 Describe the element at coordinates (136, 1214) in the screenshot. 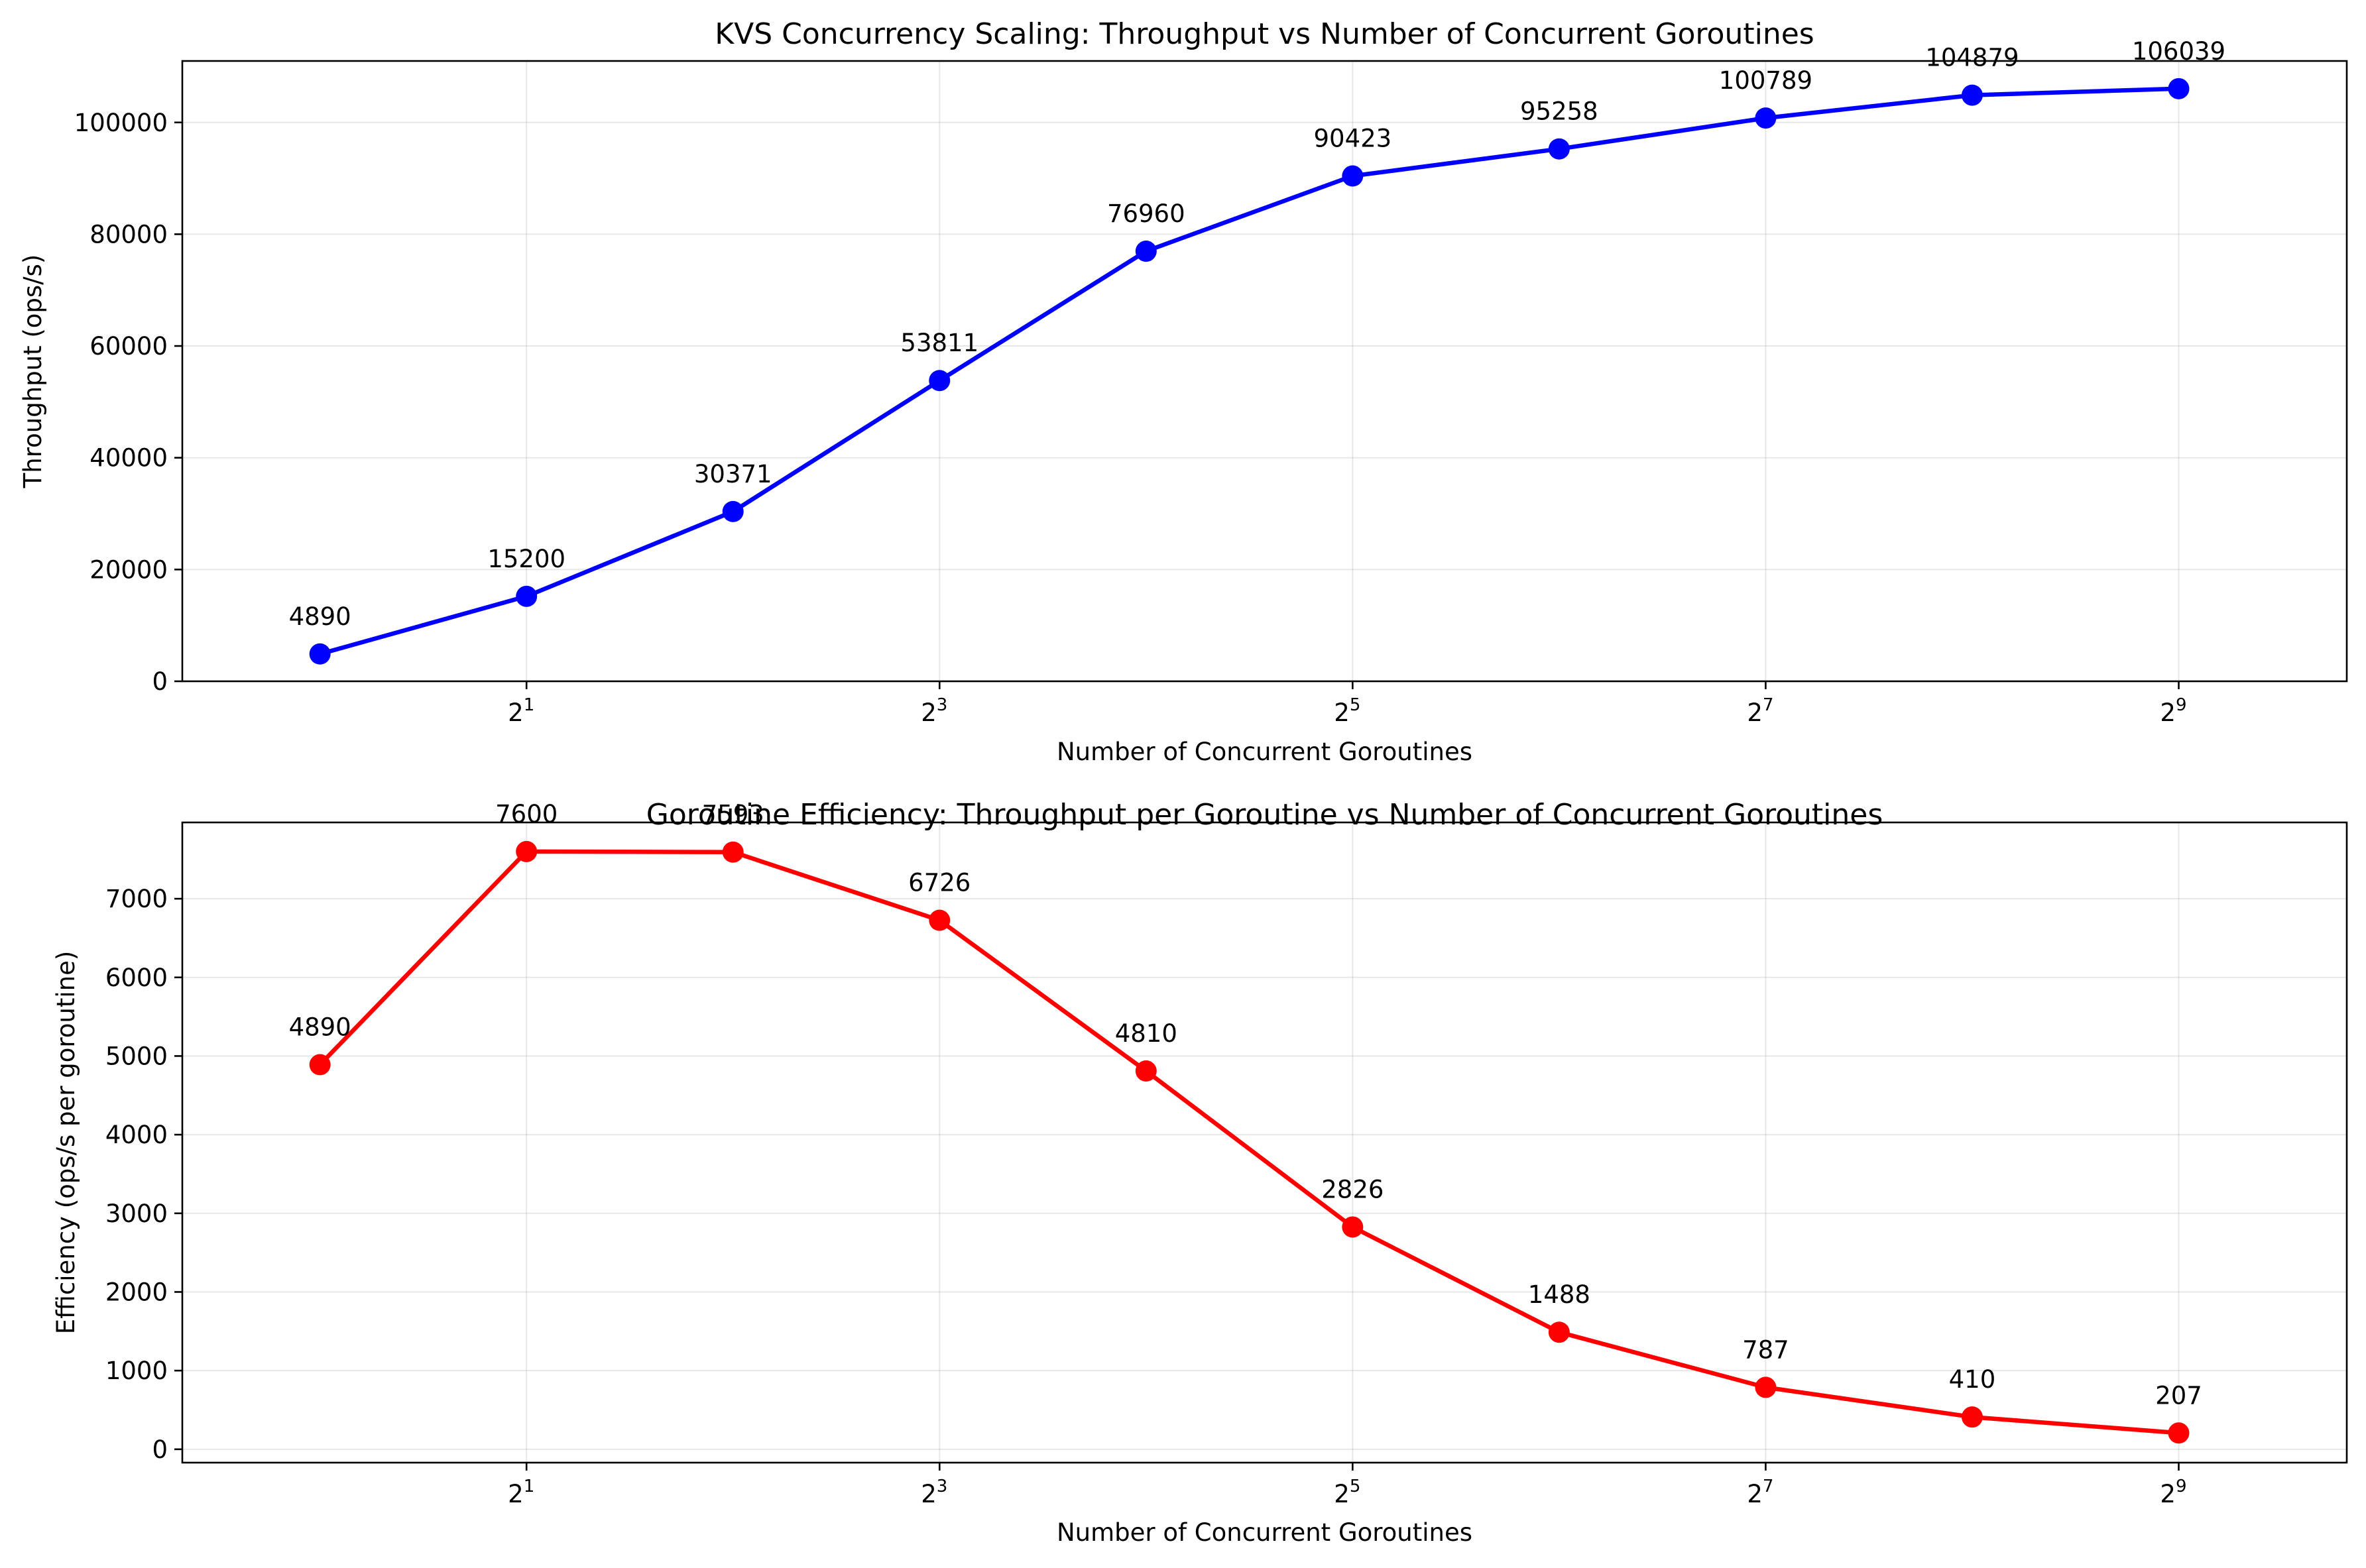

I see `efficiency-y-tick-label-3: 3000` at that location.